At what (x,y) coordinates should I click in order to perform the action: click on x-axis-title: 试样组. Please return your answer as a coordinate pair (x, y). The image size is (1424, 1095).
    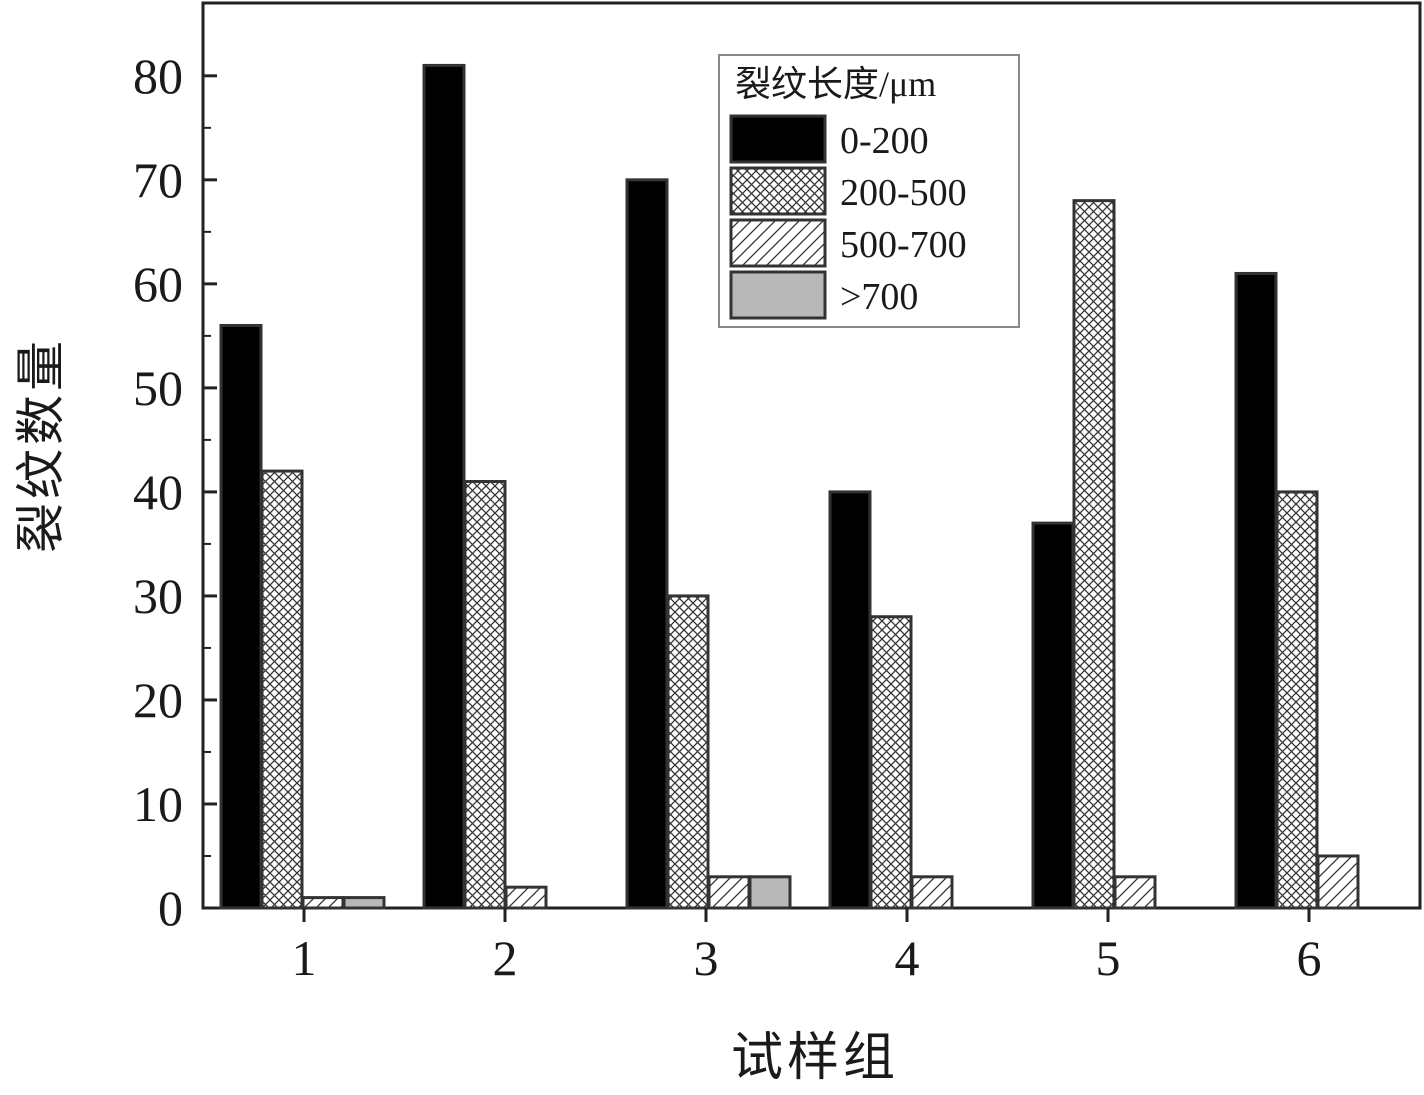
    Looking at the image, I should click on (815, 1058).